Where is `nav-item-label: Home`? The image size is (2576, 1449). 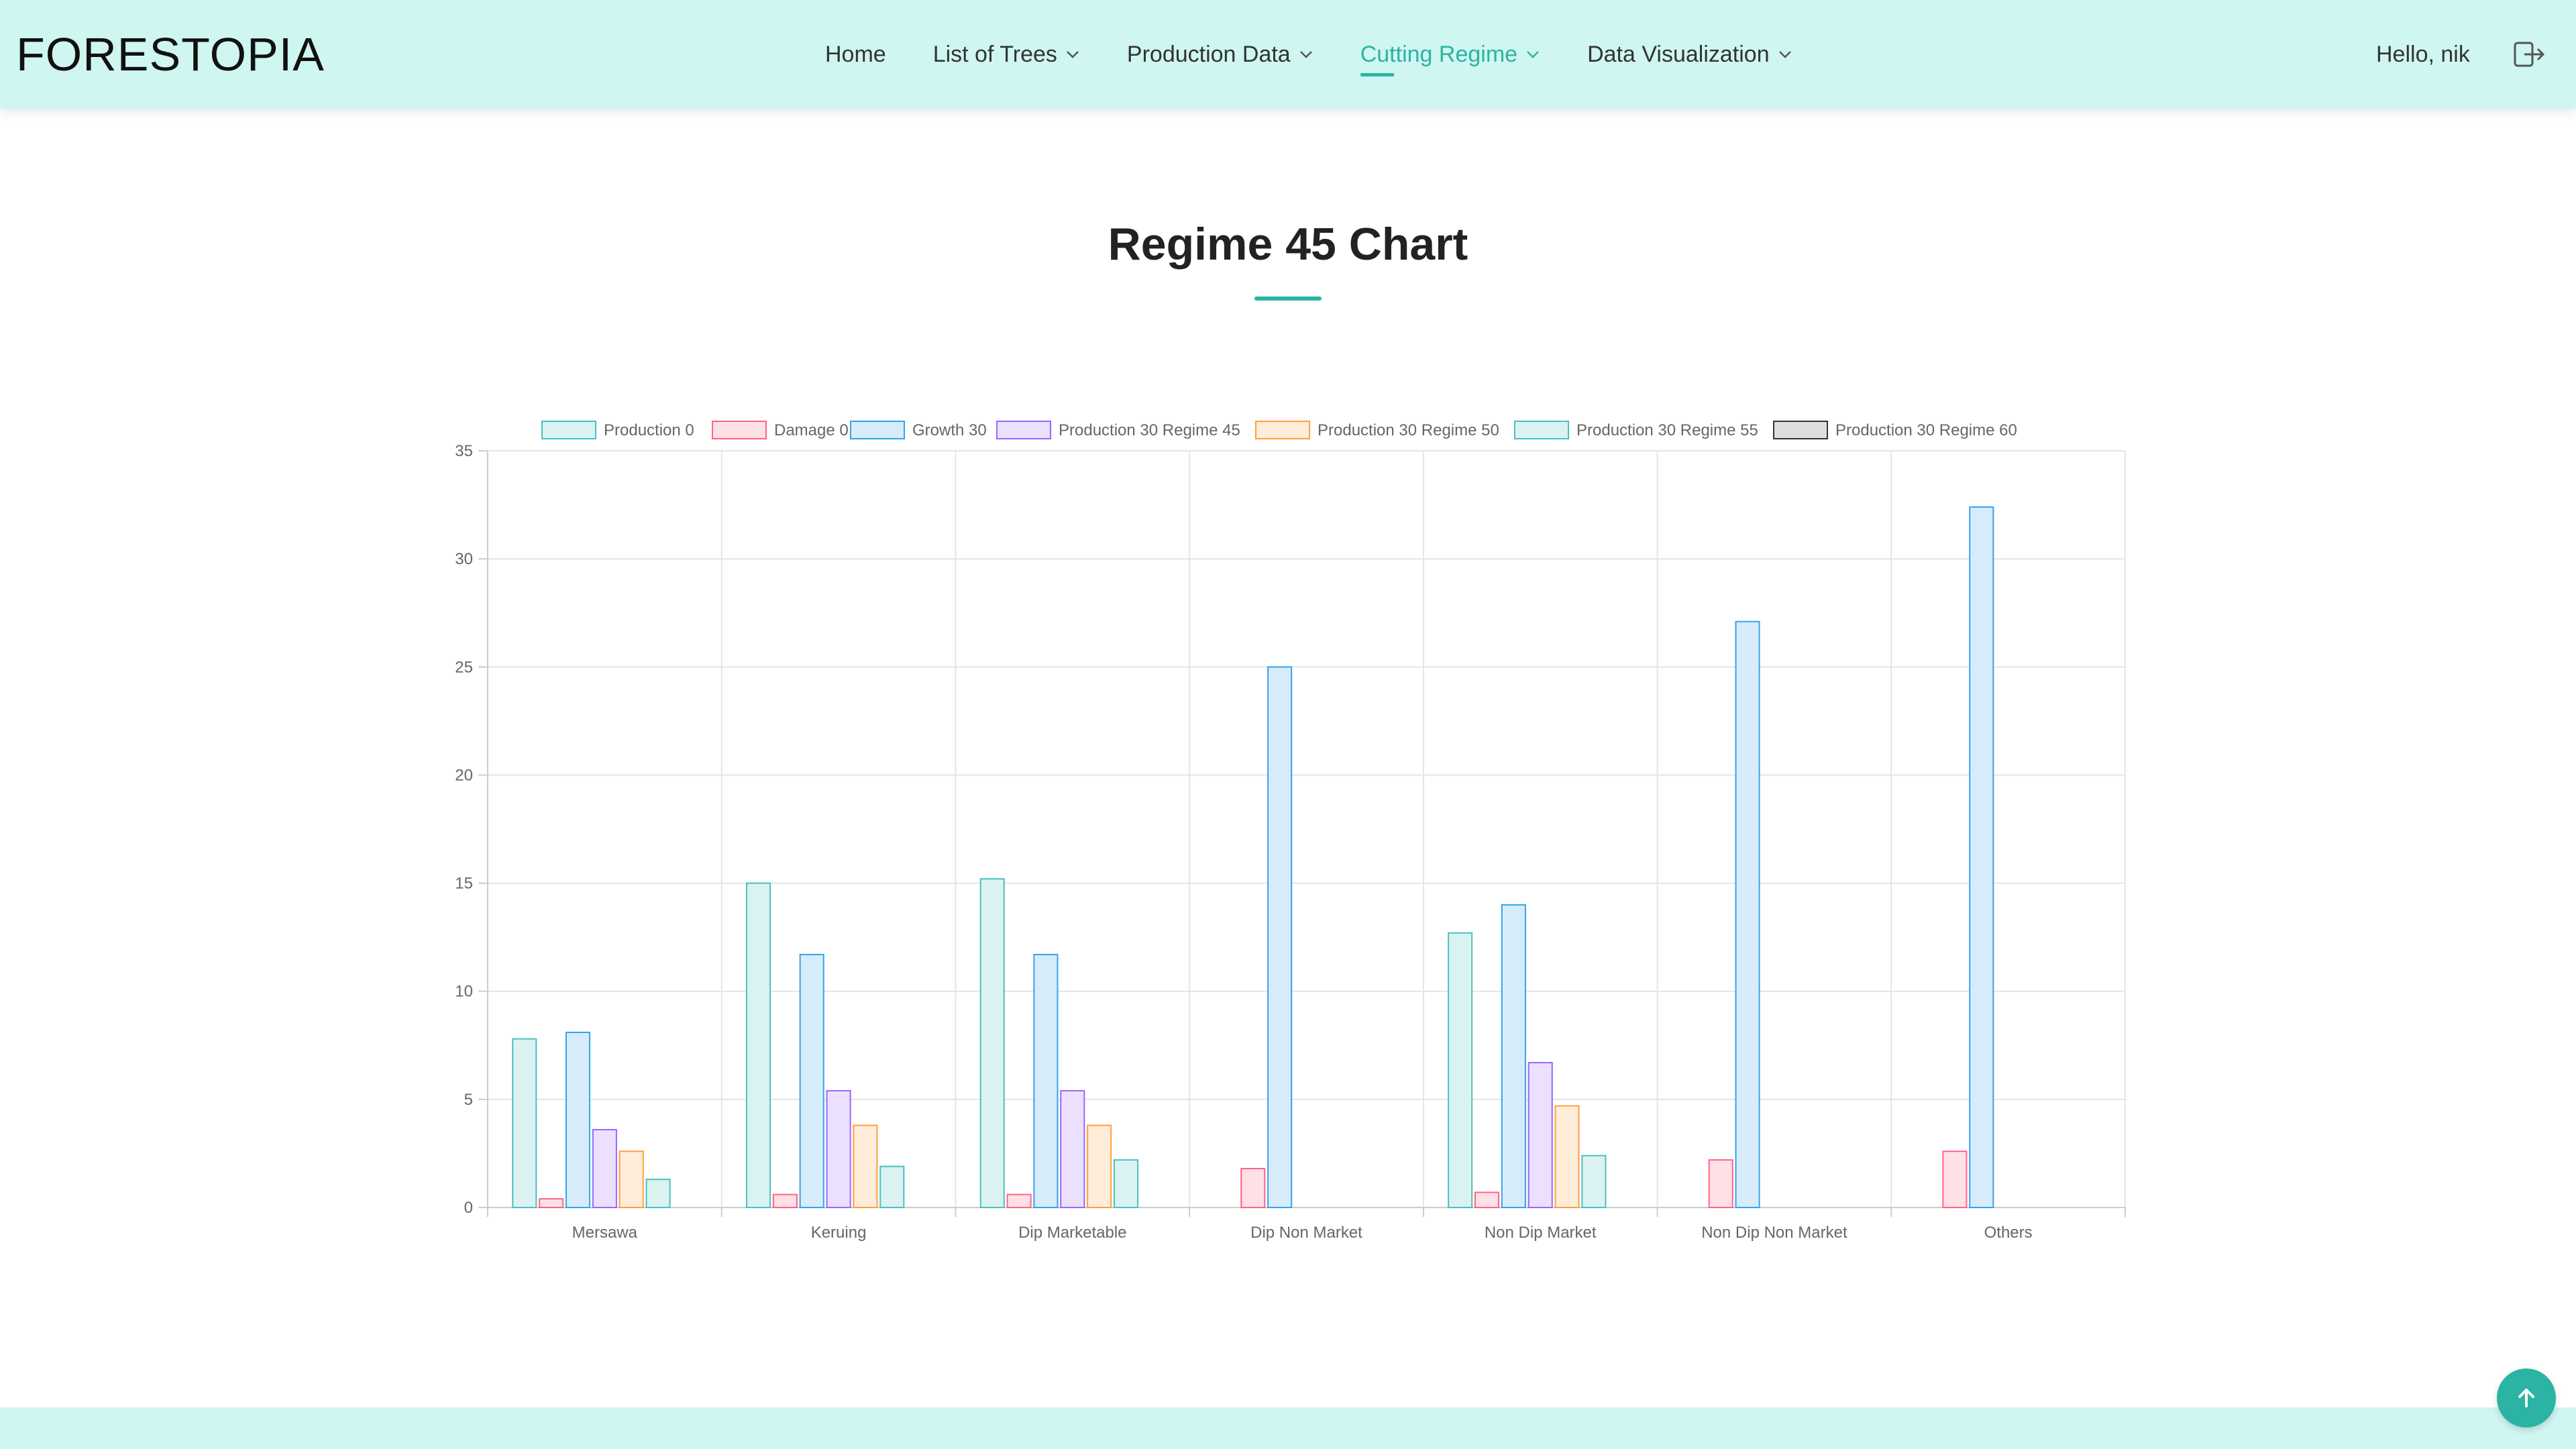
nav-item-label: Home is located at coordinates (855, 54).